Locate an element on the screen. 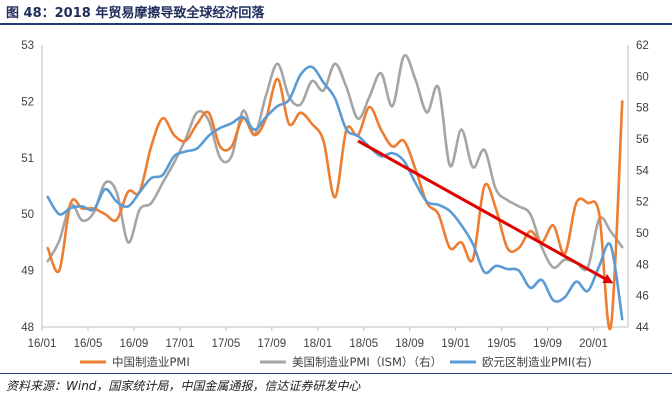 The image size is (672, 414). legend-item-usa: 美国制造业PMI（ISM）（右） is located at coordinates (367, 362).